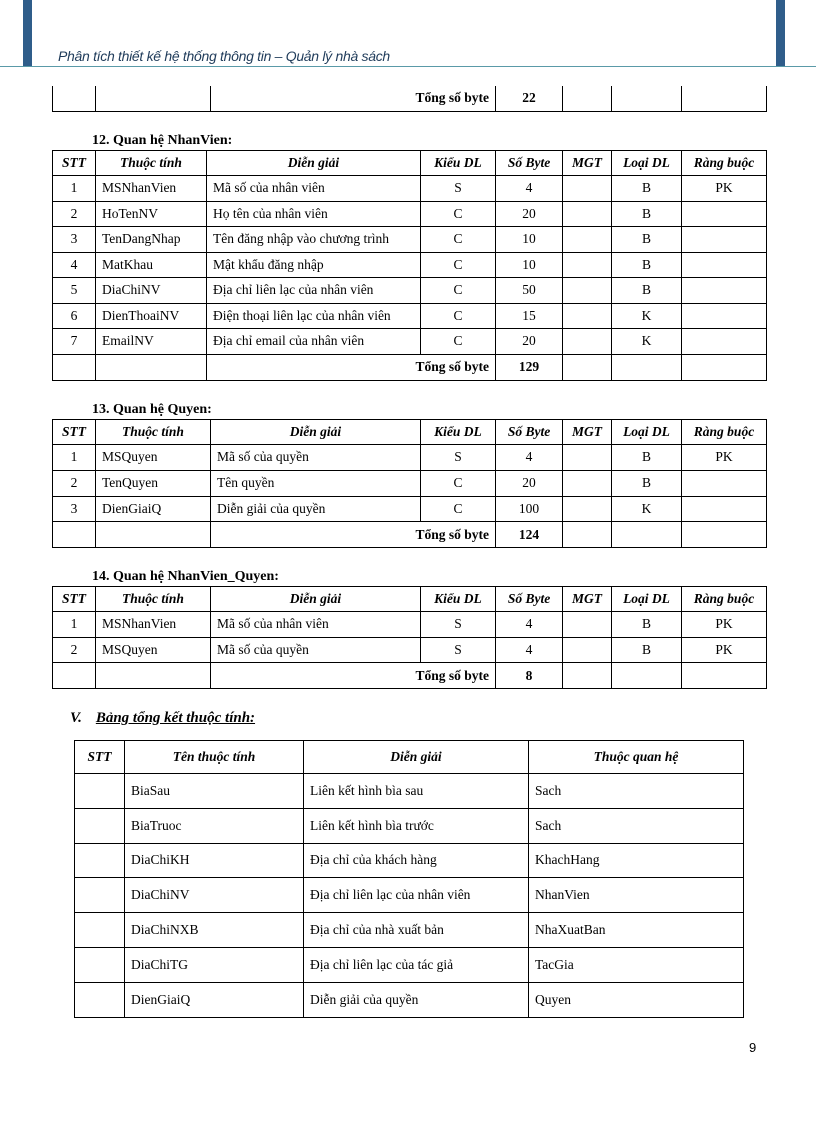  What do you see at coordinates (151, 188) in the screenshot?
I see `table-cell: MSNhanVien` at bounding box center [151, 188].